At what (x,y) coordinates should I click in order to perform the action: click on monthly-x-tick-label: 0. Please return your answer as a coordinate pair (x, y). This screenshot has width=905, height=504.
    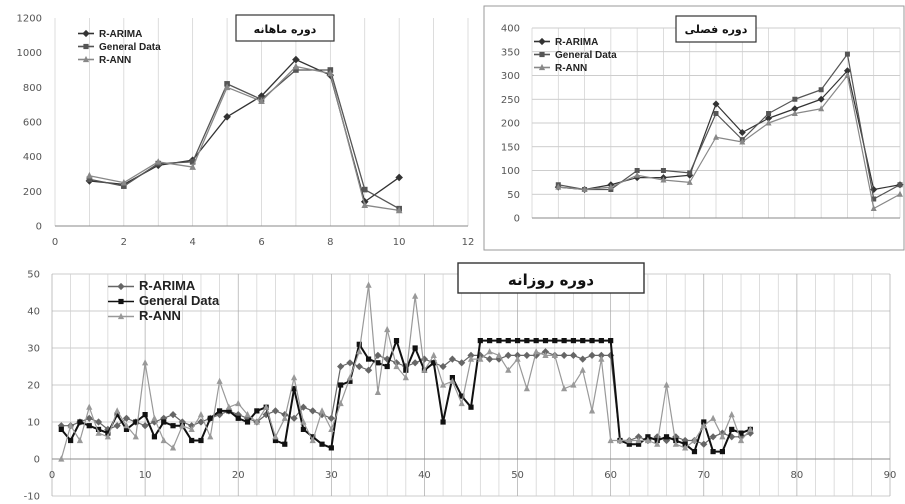
    Looking at the image, I should click on (55, 242).